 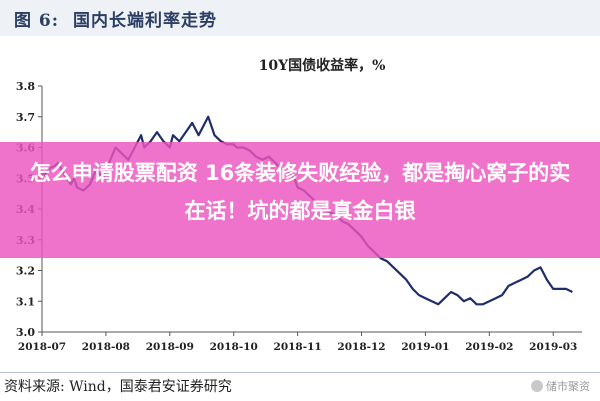 I want to click on x-tick-label: 2018-09, so click(x=170, y=347).